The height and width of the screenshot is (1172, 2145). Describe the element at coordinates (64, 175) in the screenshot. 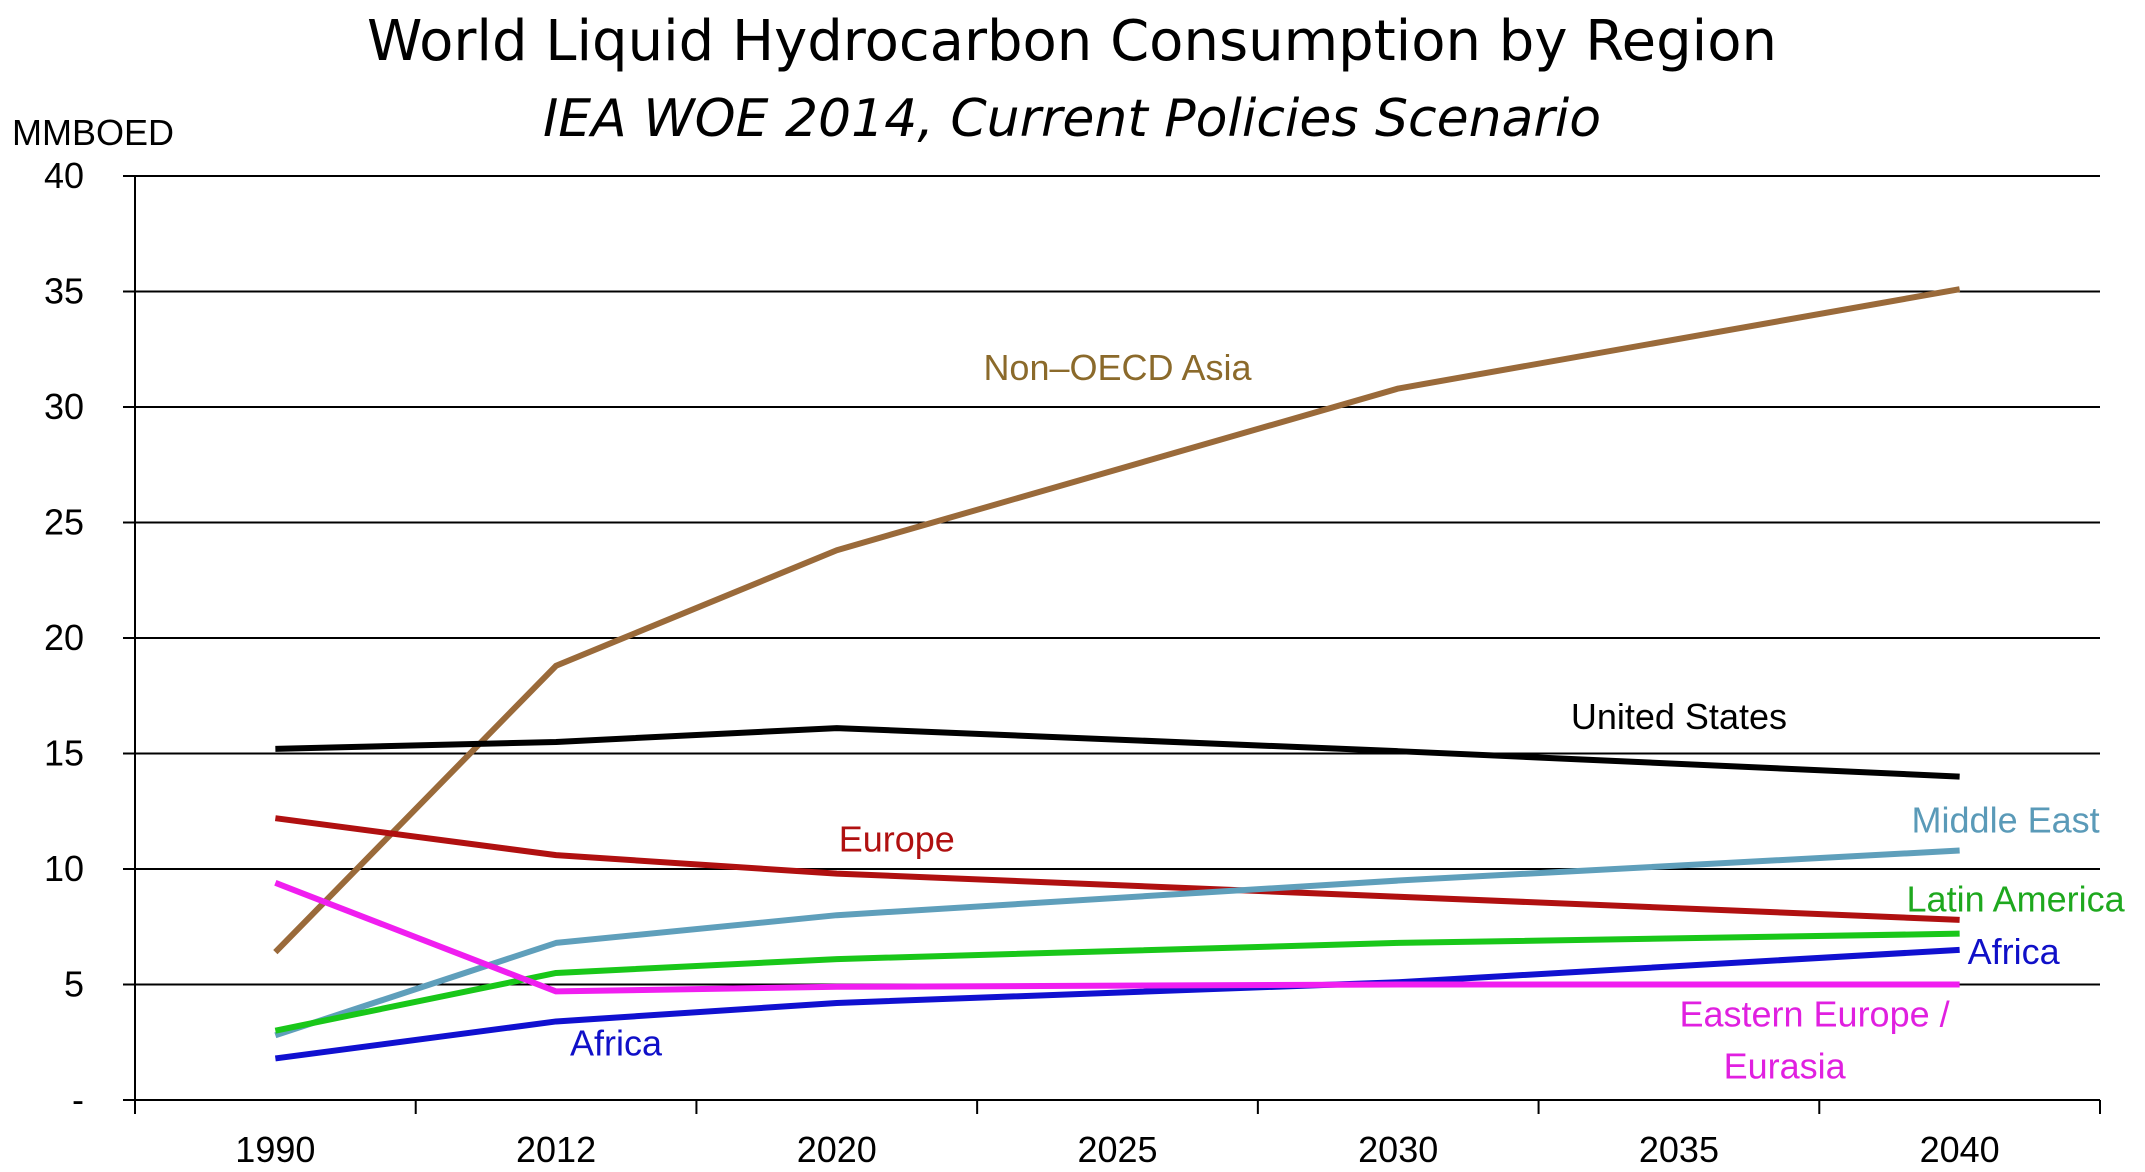

I see `y-tick-label: 40` at that location.